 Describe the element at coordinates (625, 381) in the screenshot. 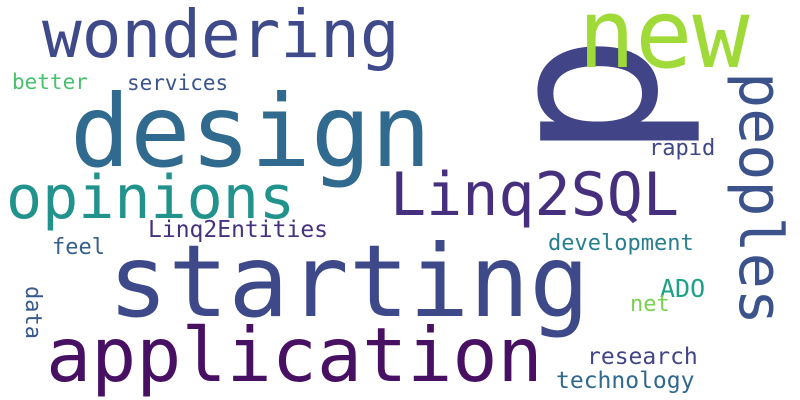

I see `word-technology: technology` at that location.